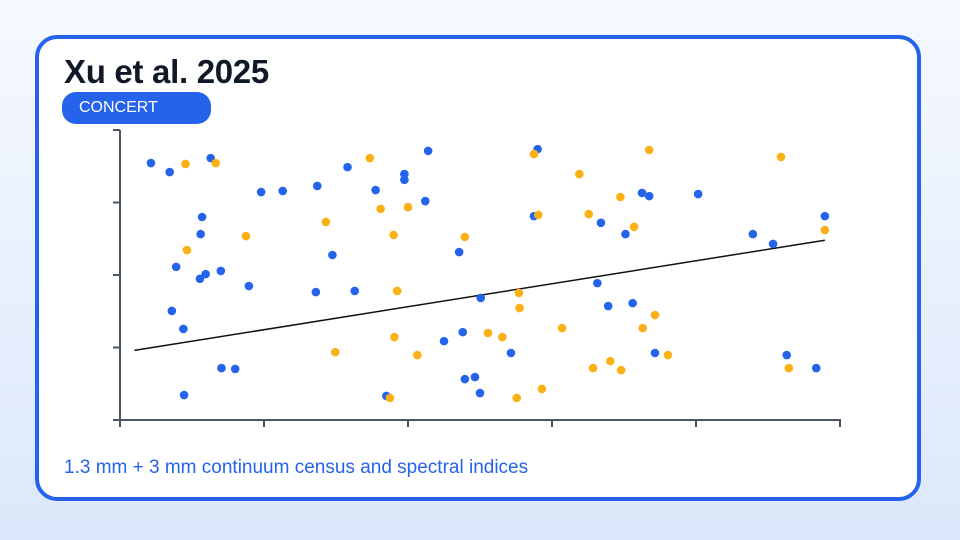 This screenshot has height=540, width=960. Describe the element at coordinates (166, 71) in the screenshot. I see `card-title: Xu et al. 2025` at that location.